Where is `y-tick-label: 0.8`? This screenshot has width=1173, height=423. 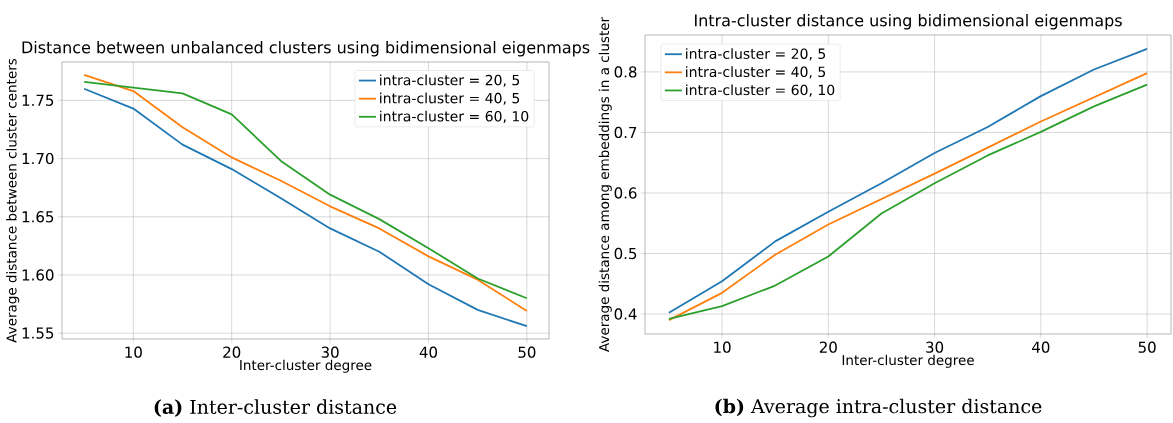 y-tick-label: 0.8 is located at coordinates (625, 72).